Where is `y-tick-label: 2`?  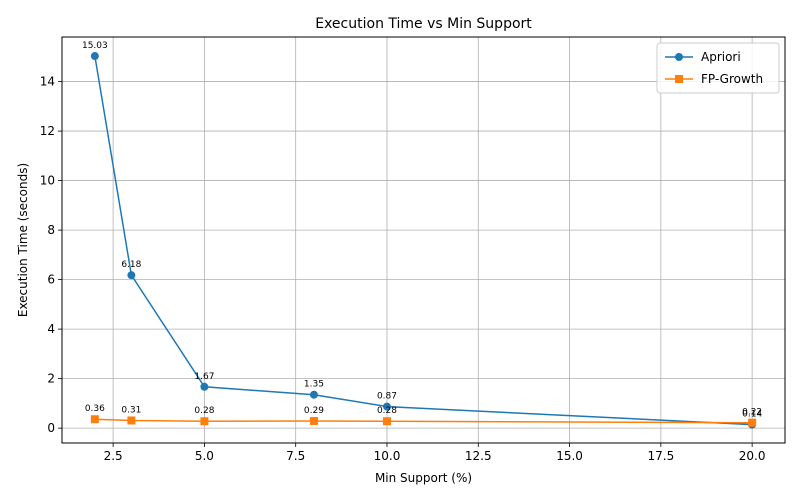 y-tick-label: 2 is located at coordinates (51, 379).